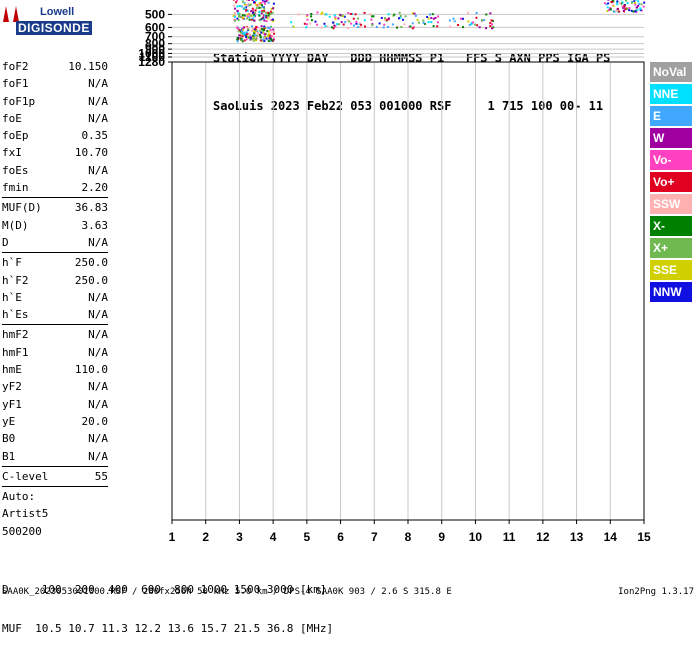 Image resolution: width=700 pixels, height=648 pixels. Describe the element at coordinates (671, 138) in the screenshot. I see `legend-item-w: W` at that location.